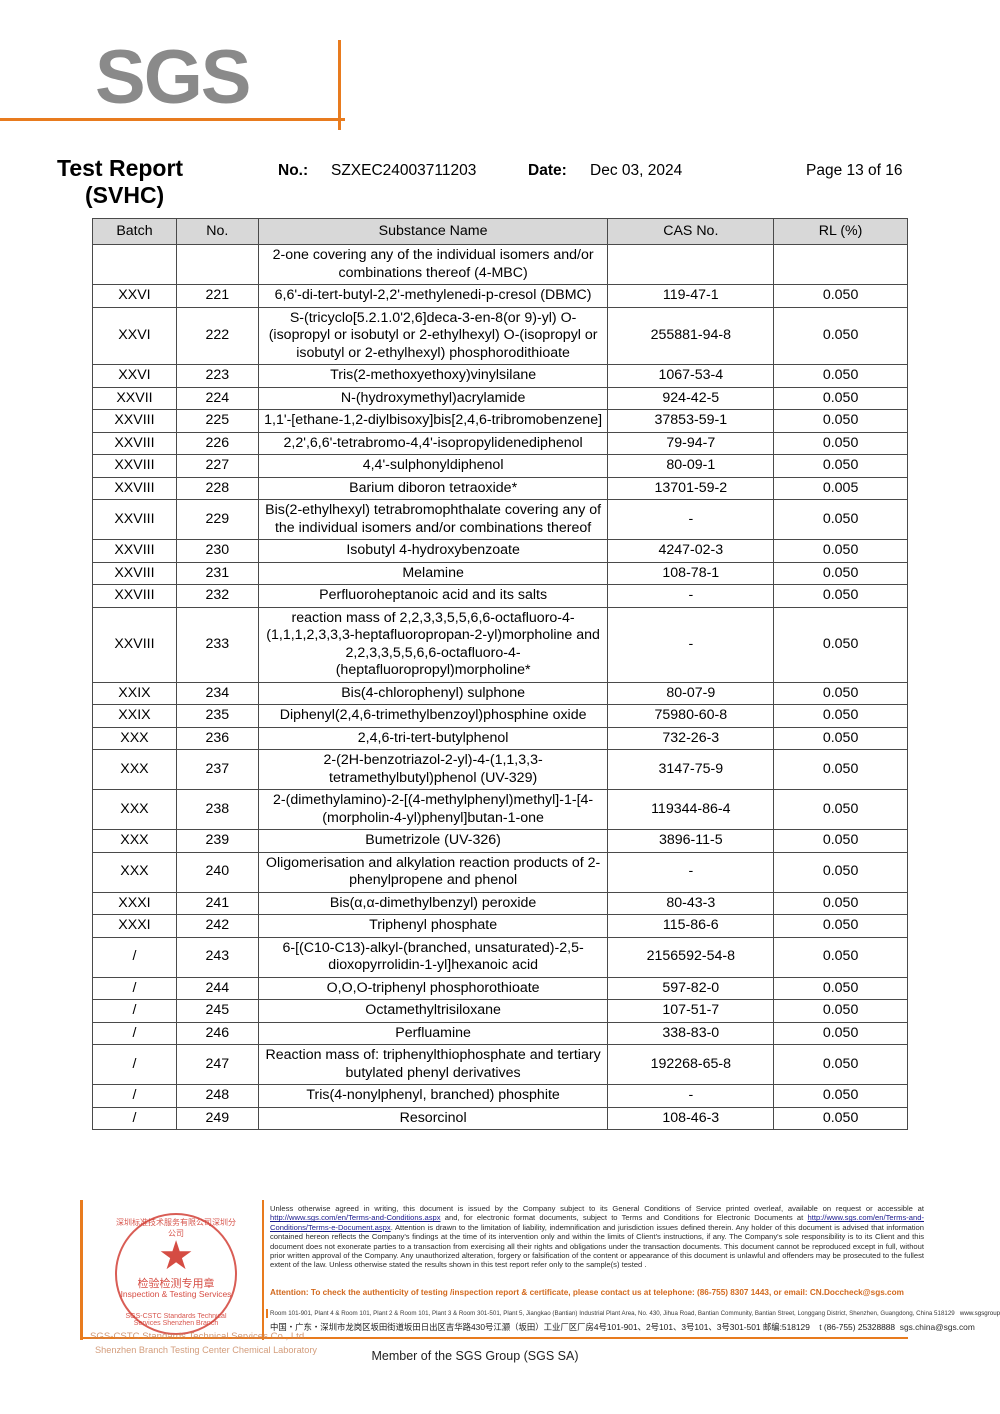  I want to click on phone-chinese: t (86-755) 25328888, so click(857, 1327).